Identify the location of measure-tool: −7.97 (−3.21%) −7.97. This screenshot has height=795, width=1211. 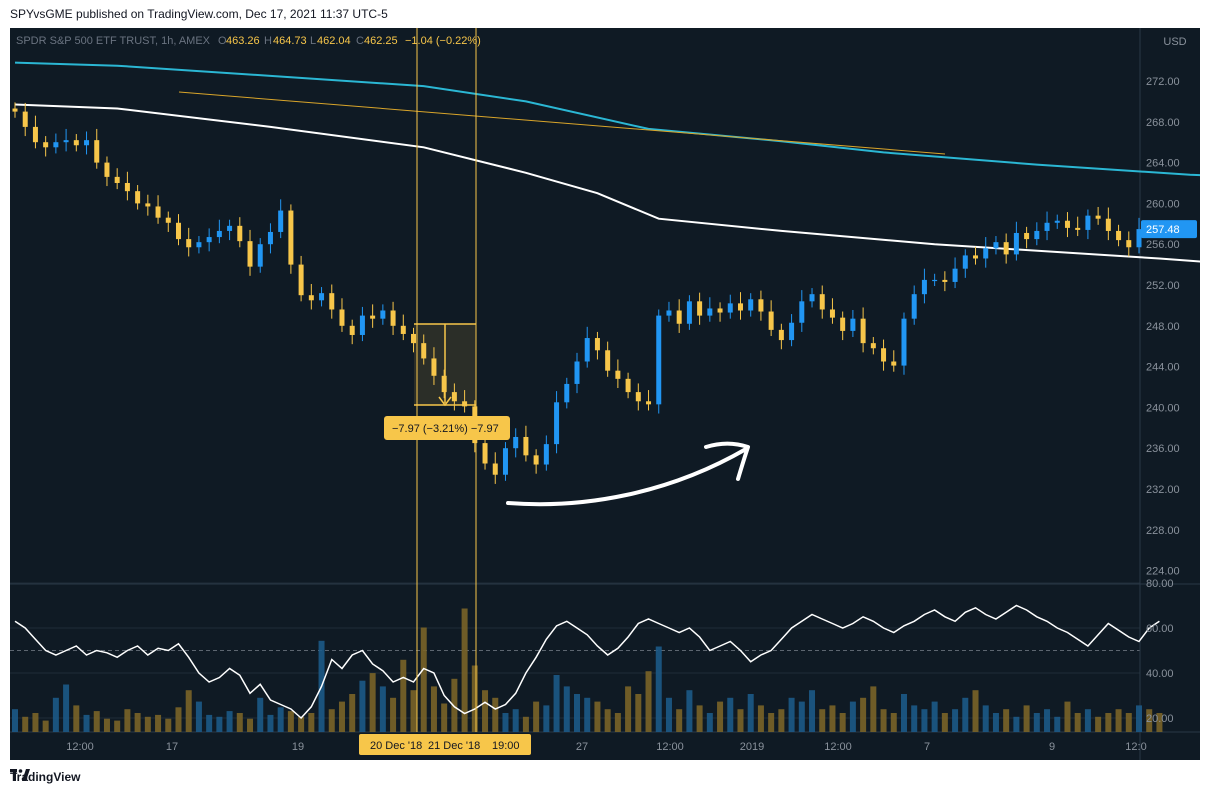
(447, 380).